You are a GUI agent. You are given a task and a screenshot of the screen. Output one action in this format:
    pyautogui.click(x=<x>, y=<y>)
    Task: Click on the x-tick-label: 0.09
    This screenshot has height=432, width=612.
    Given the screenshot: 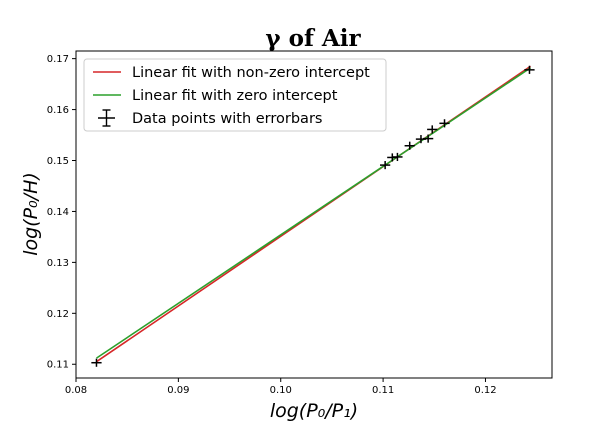 What is the action you would take?
    pyautogui.click(x=178, y=390)
    